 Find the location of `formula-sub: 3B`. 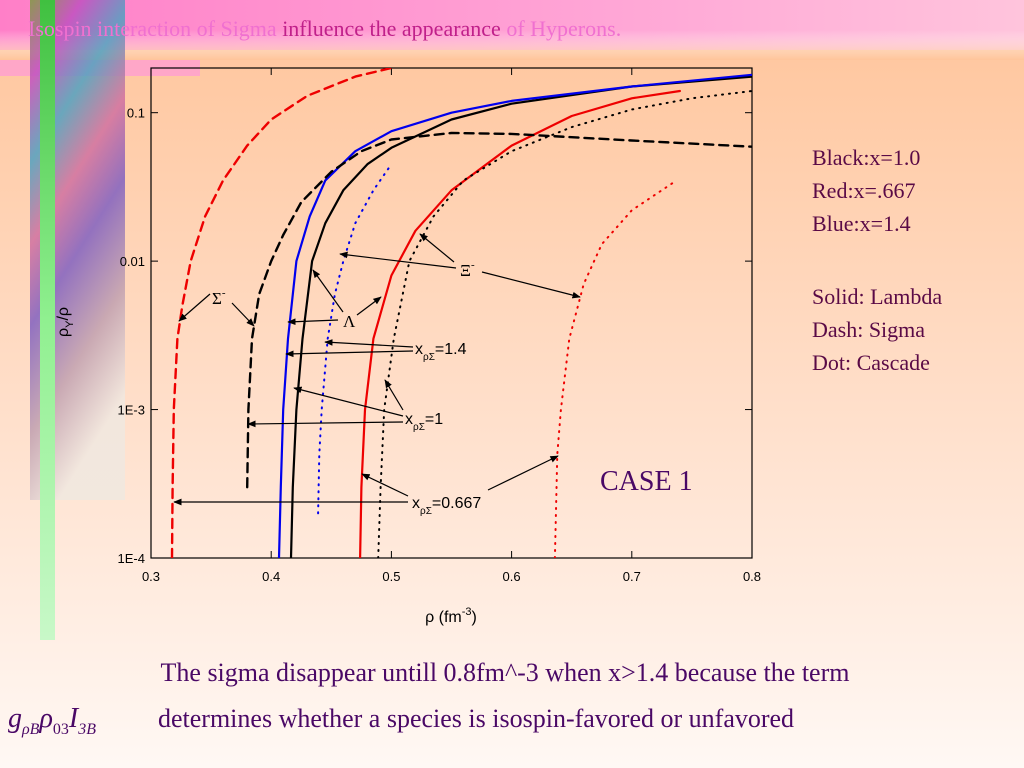

formula-sub: 3B is located at coordinates (86, 729).